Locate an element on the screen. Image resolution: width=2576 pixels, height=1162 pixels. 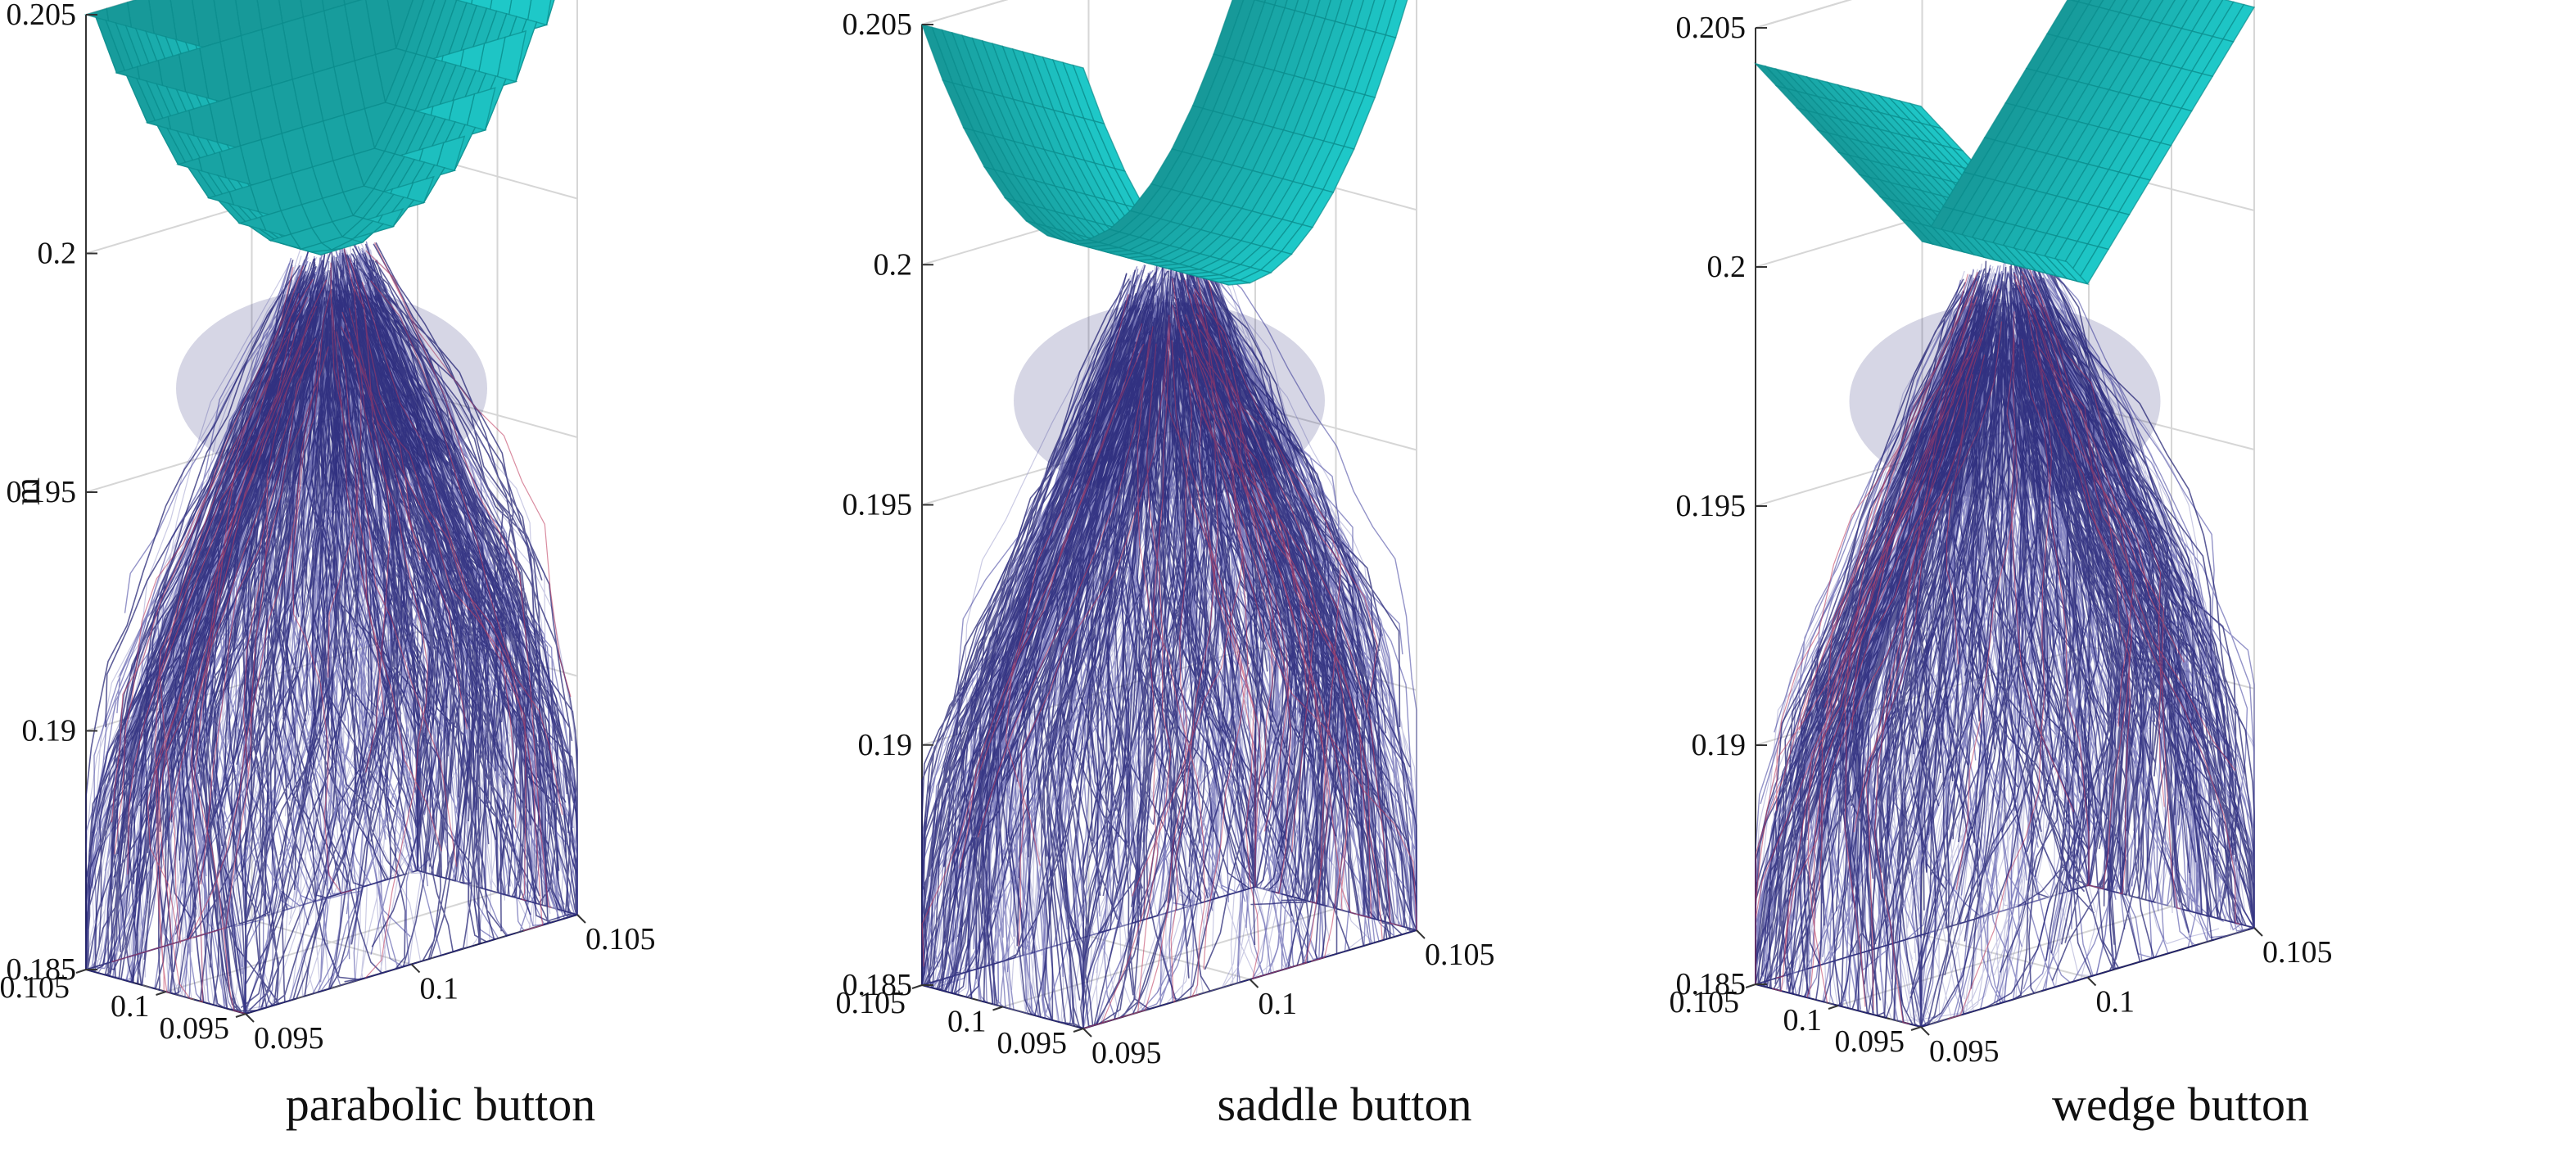
z-axis-label: m is located at coordinates (27, 491).